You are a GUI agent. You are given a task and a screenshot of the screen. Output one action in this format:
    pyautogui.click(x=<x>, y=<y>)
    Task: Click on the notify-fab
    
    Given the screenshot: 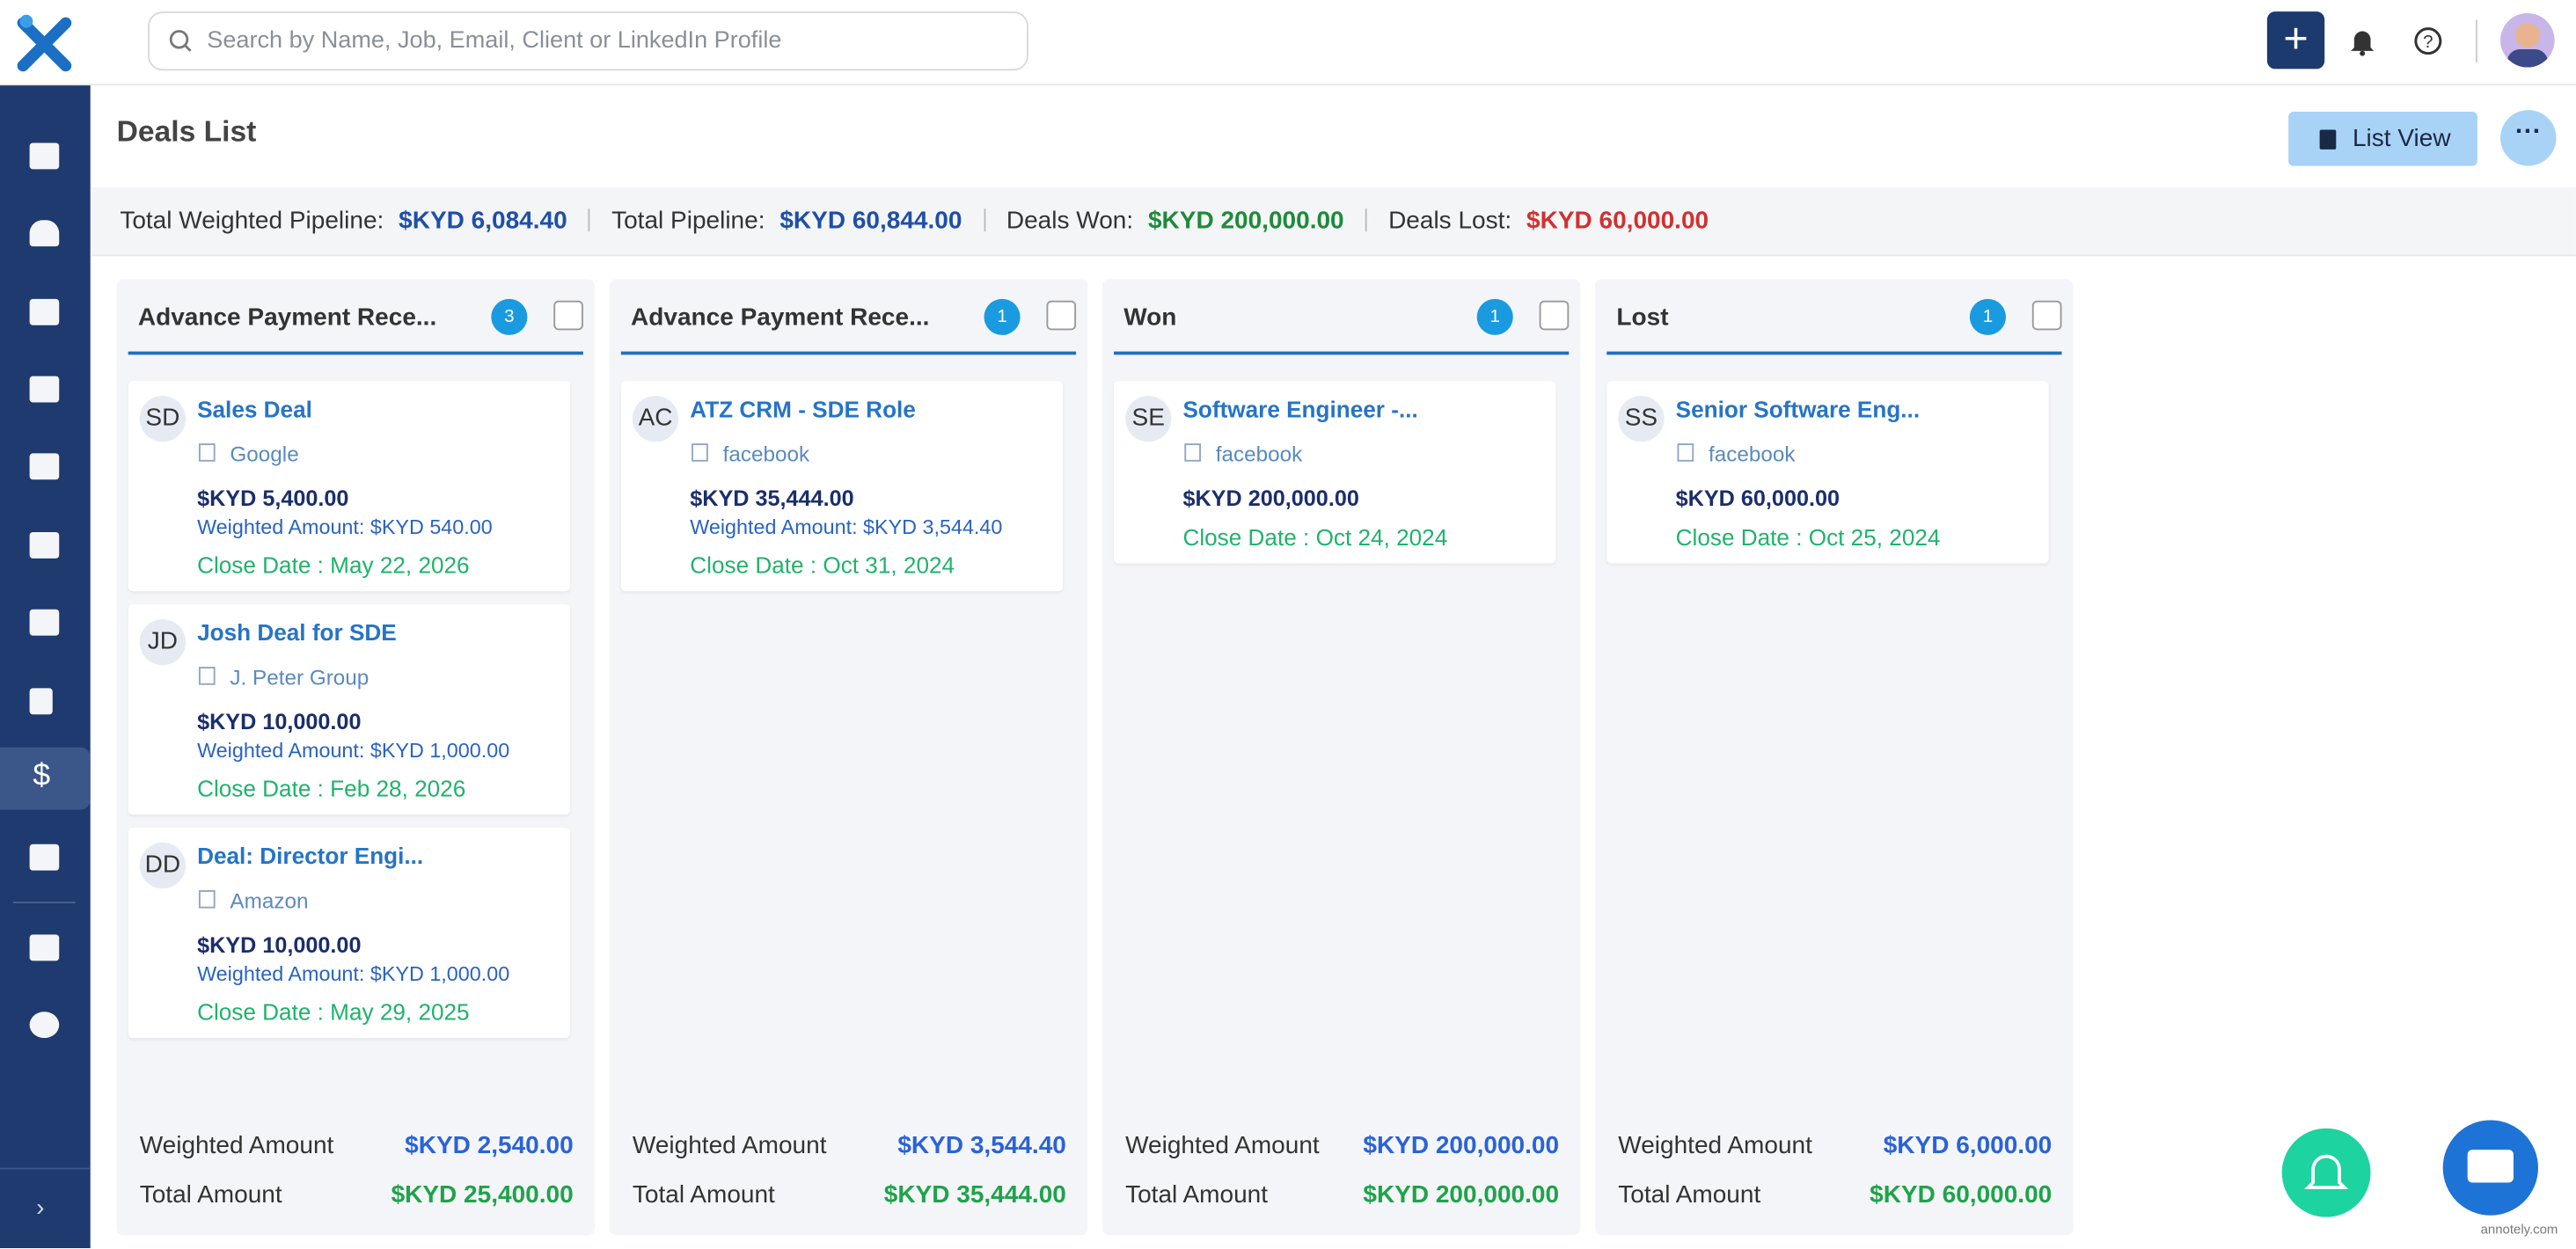 What is the action you would take?
    pyautogui.click(x=2326, y=1173)
    